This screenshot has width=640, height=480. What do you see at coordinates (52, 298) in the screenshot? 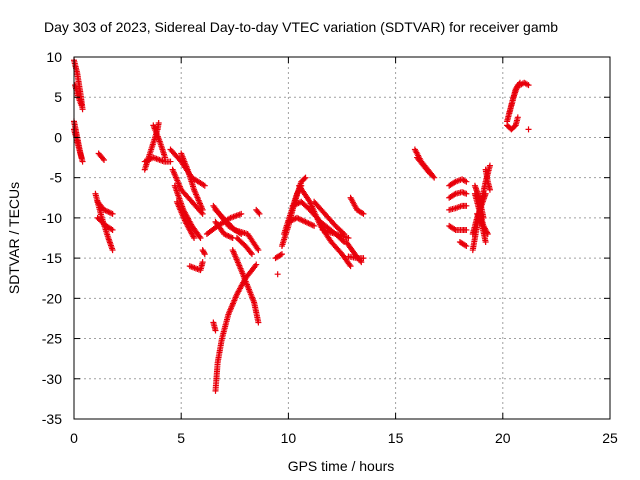
I see `y-tick-label: -20` at bounding box center [52, 298].